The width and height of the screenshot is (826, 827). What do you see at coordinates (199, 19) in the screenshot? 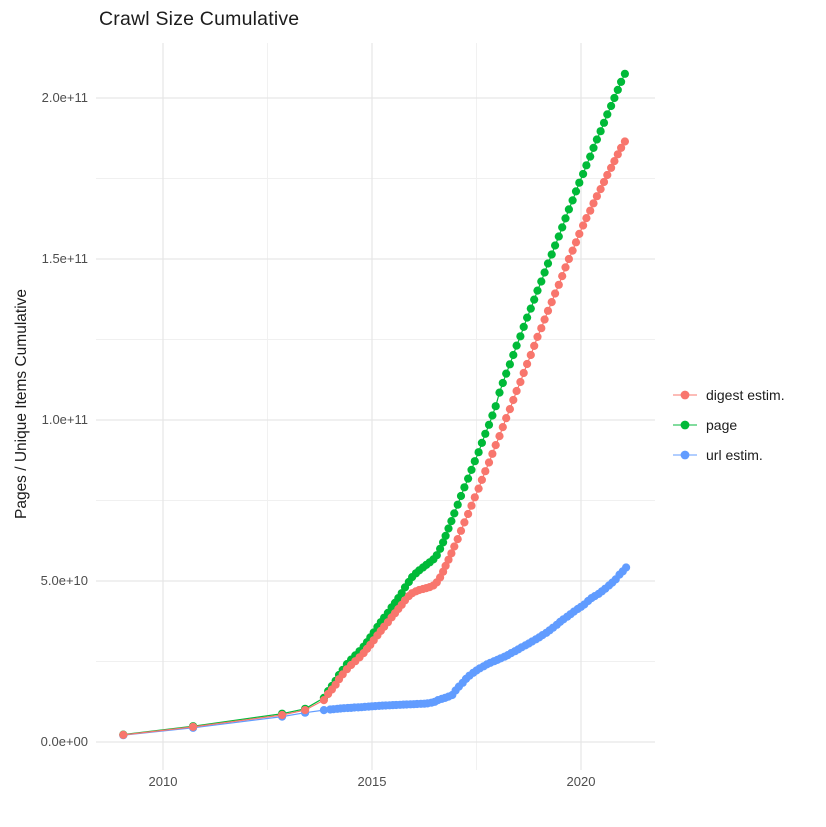
I see `chart-title: Crawl Size Cumulative` at bounding box center [199, 19].